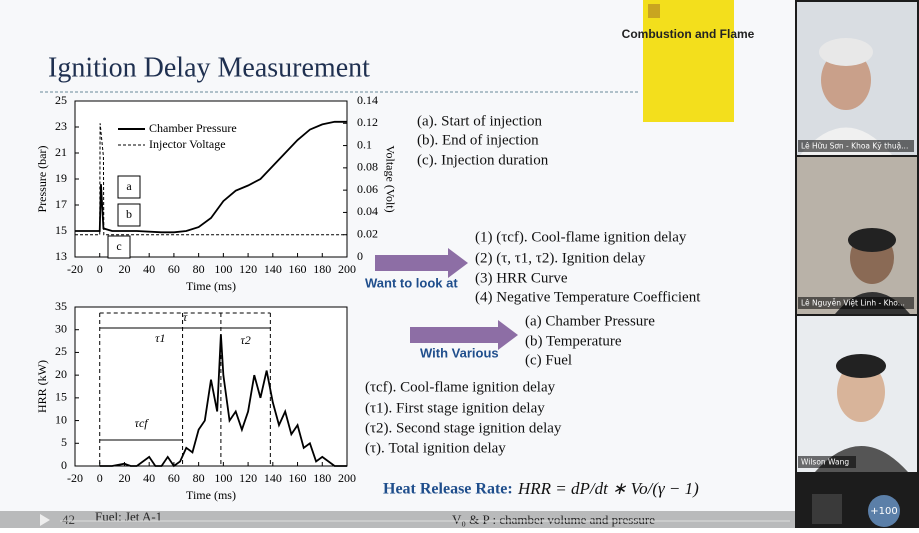 Image resolution: width=919 pixels, height=533 pixels. What do you see at coordinates (364, 144) in the screenshot?
I see `y2-tick-label: 0.1` at bounding box center [364, 144].